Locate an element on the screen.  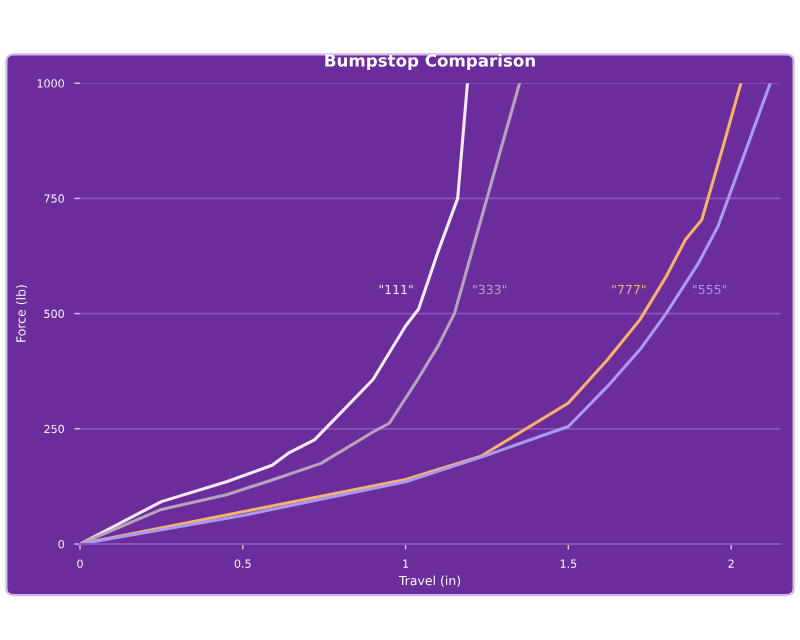
chart-title: Bumpstop Comparison is located at coordinates (430, 61).